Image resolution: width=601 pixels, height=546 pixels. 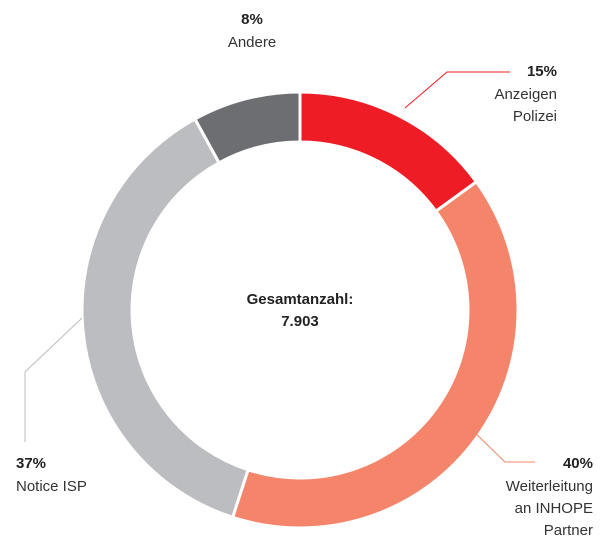 I want to click on value-label: 15%, so click(x=542, y=71).